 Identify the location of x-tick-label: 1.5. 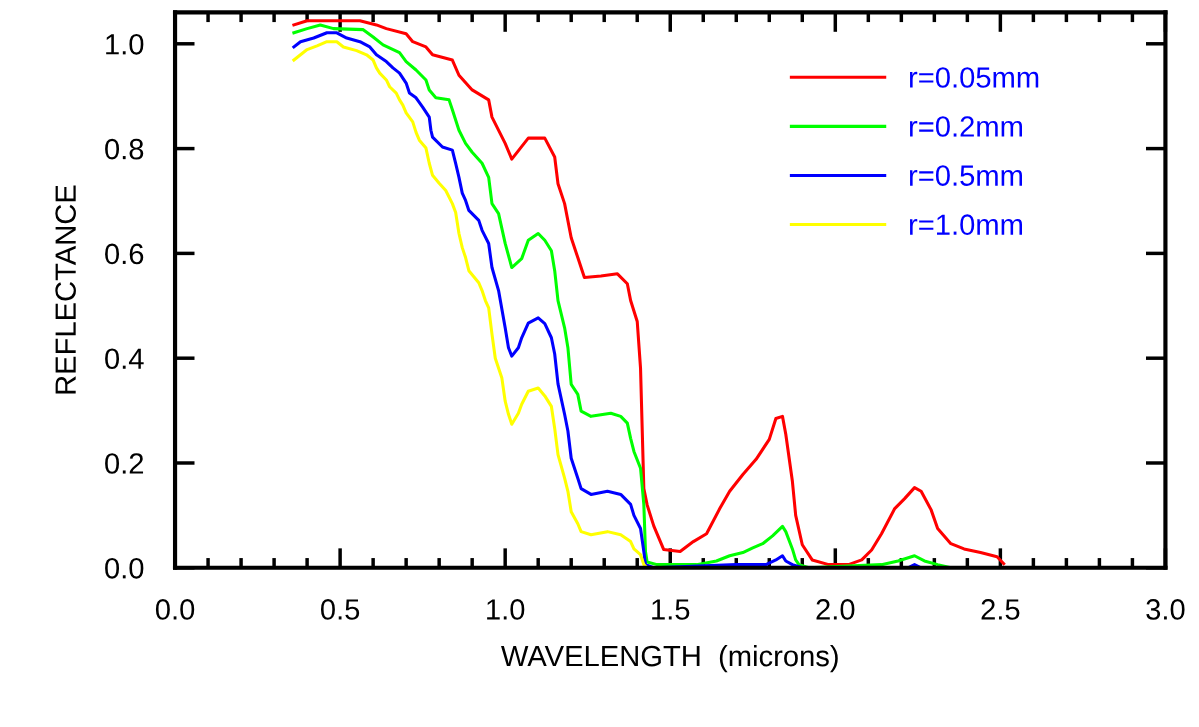
(671, 609).